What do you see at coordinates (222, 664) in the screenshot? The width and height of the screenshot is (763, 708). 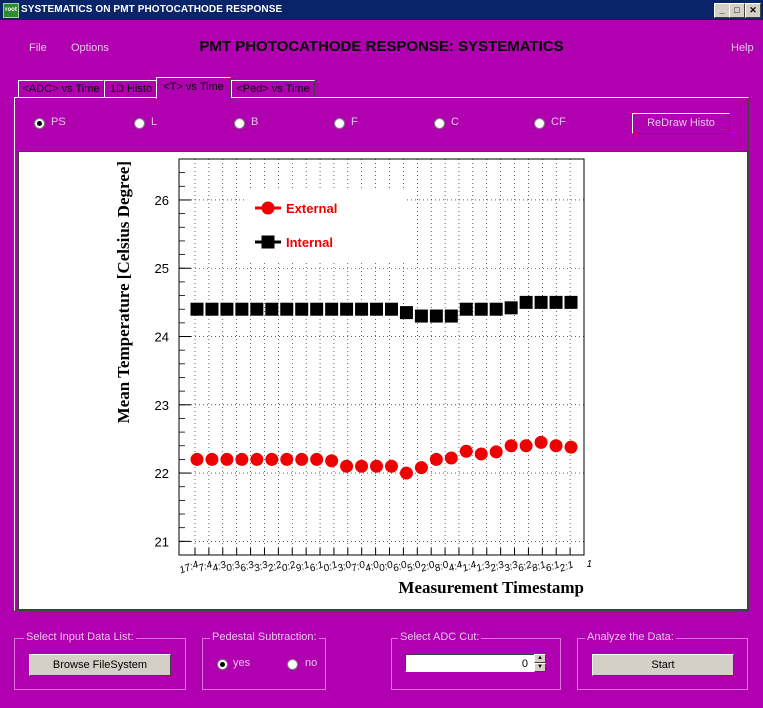 I see `pedestal-yes-radio` at bounding box center [222, 664].